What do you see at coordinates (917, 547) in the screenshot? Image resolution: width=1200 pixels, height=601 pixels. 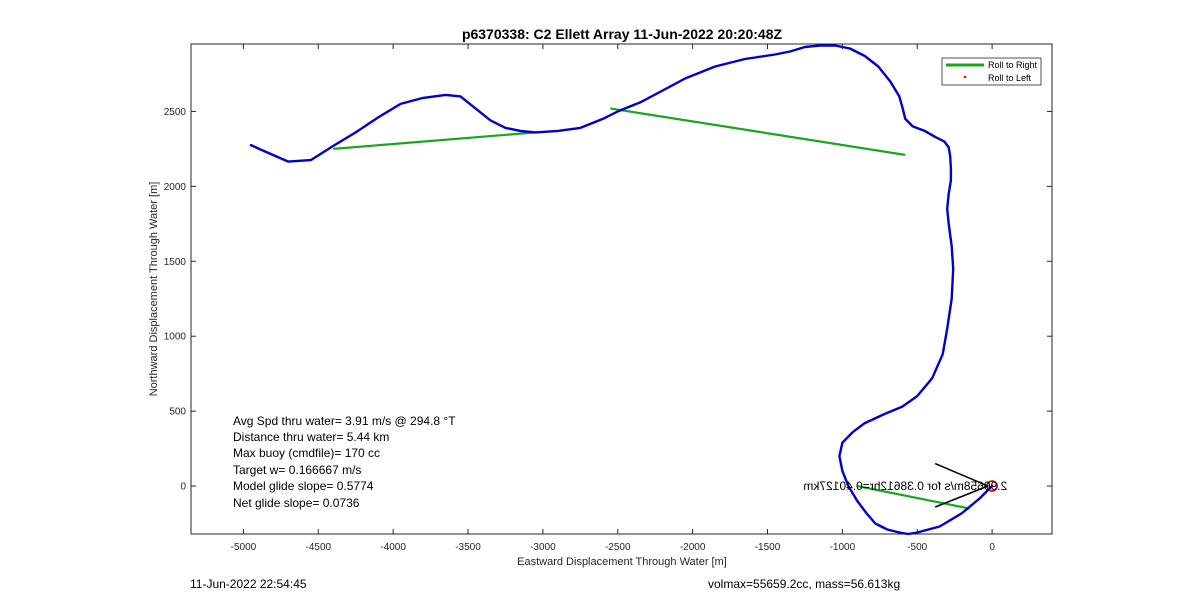 I see `x-tick-label: -500` at bounding box center [917, 547].